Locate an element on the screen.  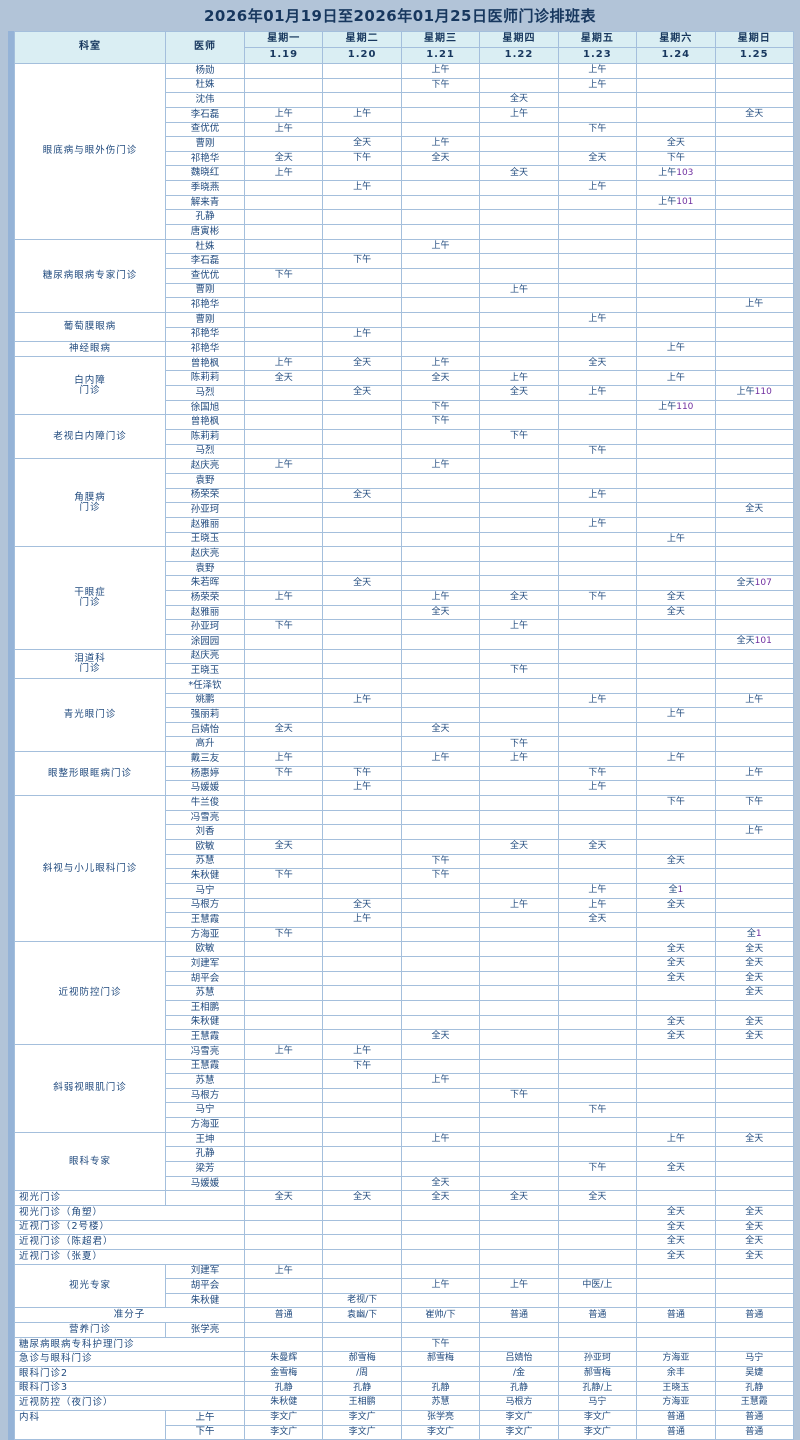
doctor-cell: 刘建军 is located at coordinates (205, 1271).